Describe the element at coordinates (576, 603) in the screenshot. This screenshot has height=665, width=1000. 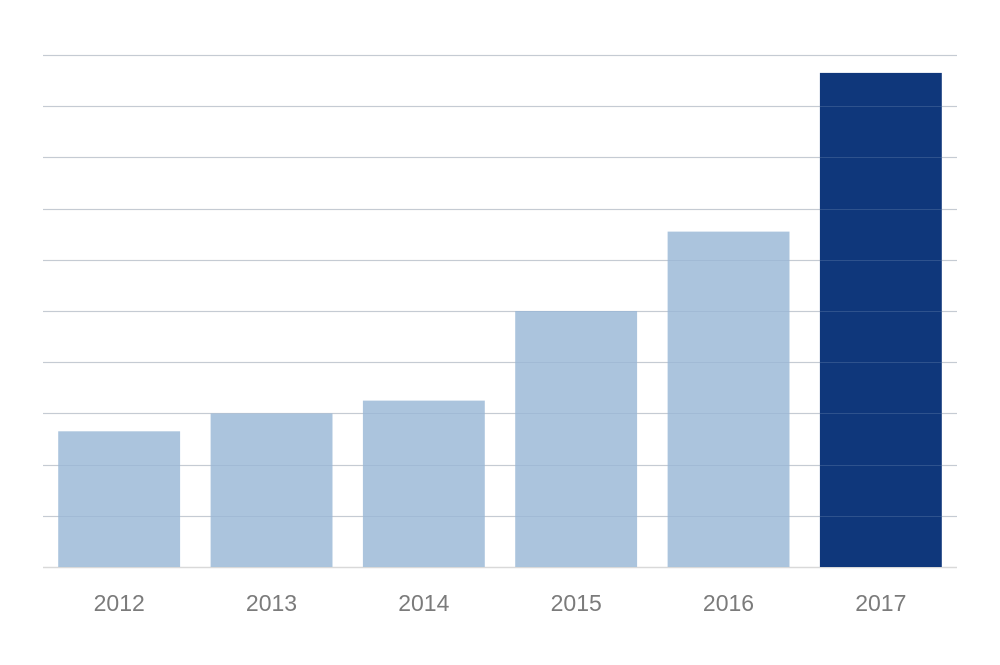
I see `x-tick-label-2015: 2015` at that location.